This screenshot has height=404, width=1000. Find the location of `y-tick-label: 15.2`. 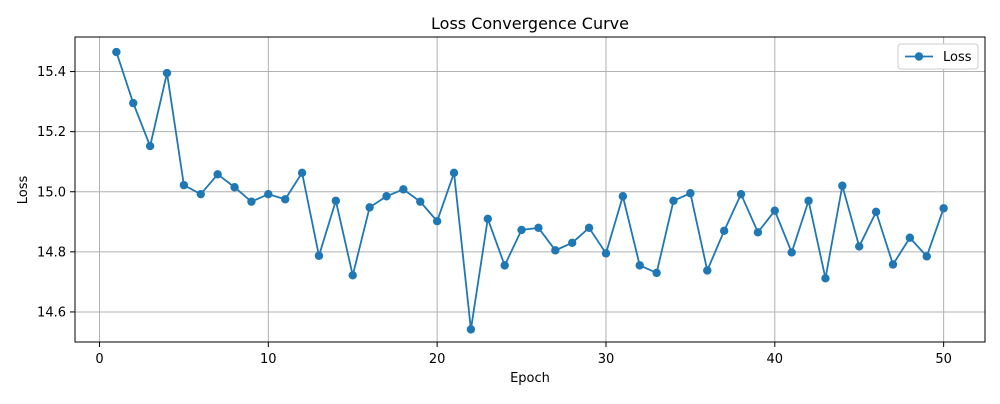

y-tick-label: 15.2 is located at coordinates (51, 132).